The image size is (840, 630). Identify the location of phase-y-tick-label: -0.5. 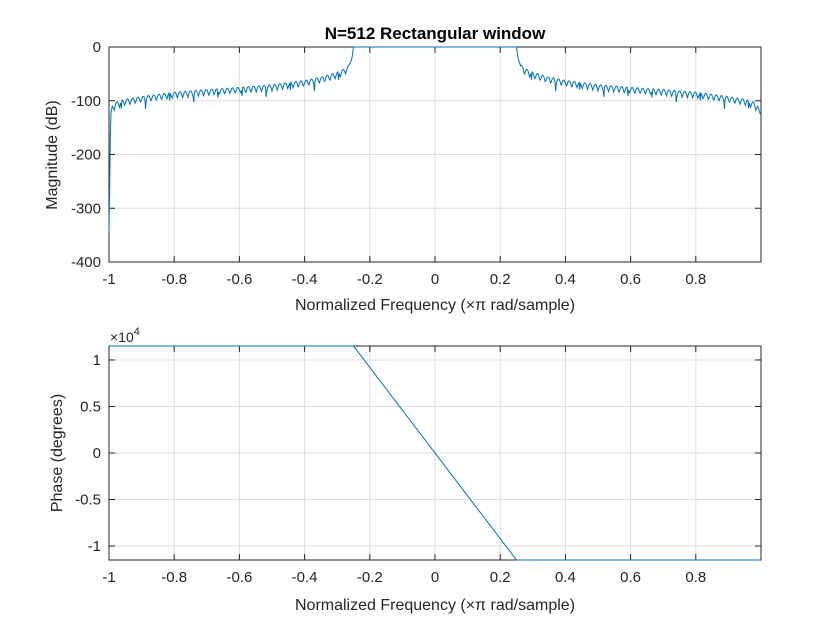
(88, 500).